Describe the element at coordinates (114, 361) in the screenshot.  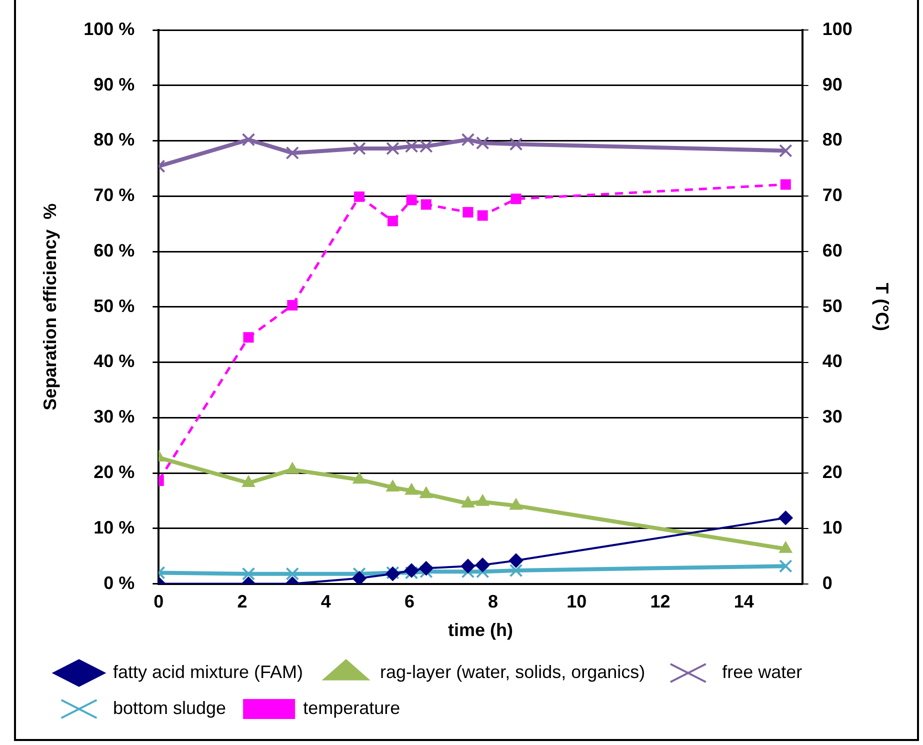
I see `y-tick-label: 40 %` at that location.